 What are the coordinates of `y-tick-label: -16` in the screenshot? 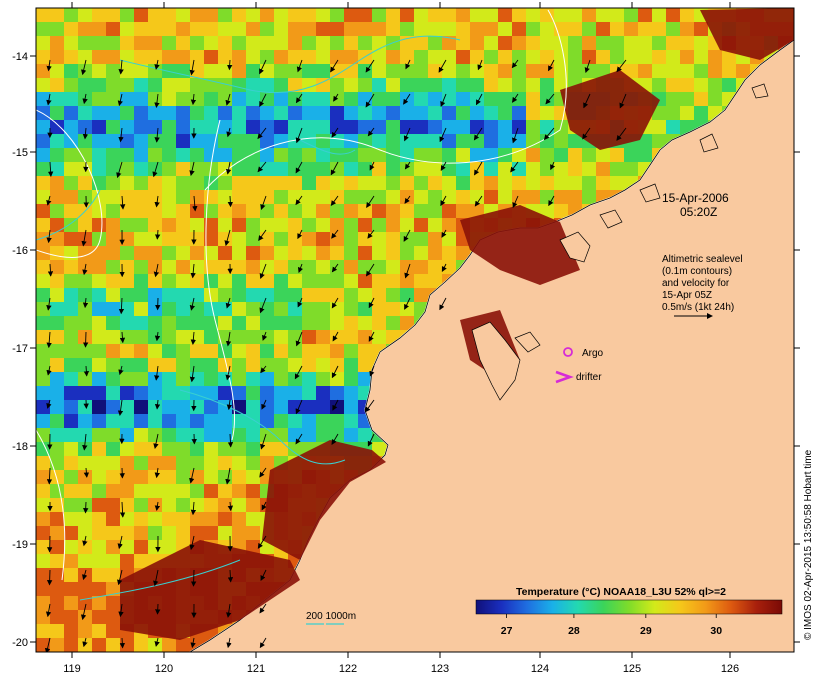 It's located at (20, 251).